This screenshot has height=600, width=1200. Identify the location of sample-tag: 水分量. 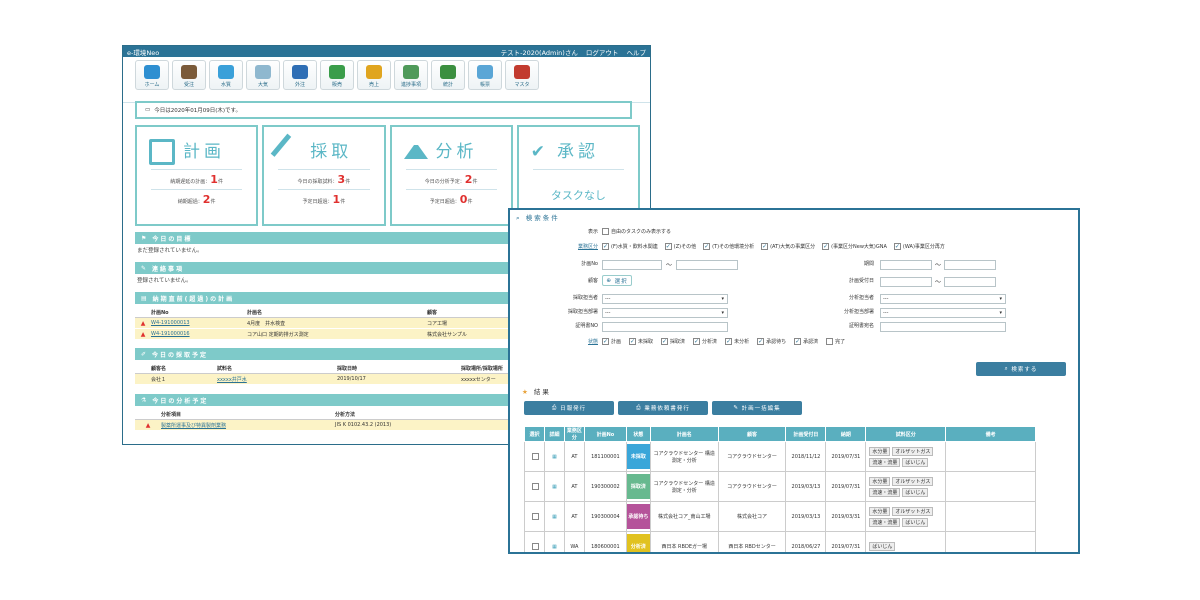
(880, 511).